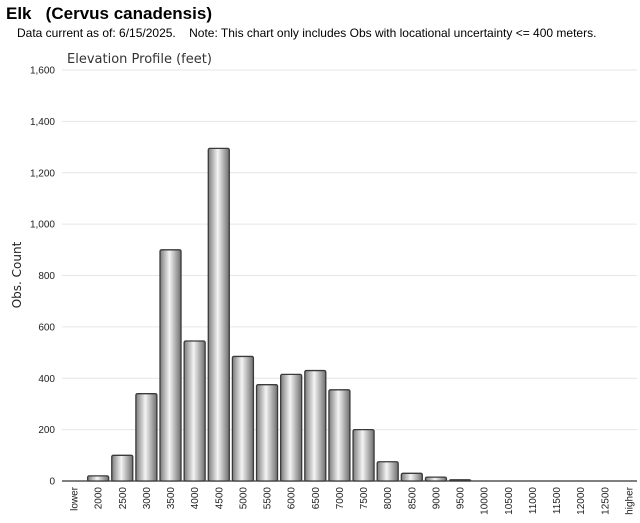  Describe the element at coordinates (268, 498) in the screenshot. I see `x-tick-label: 5500` at that location.